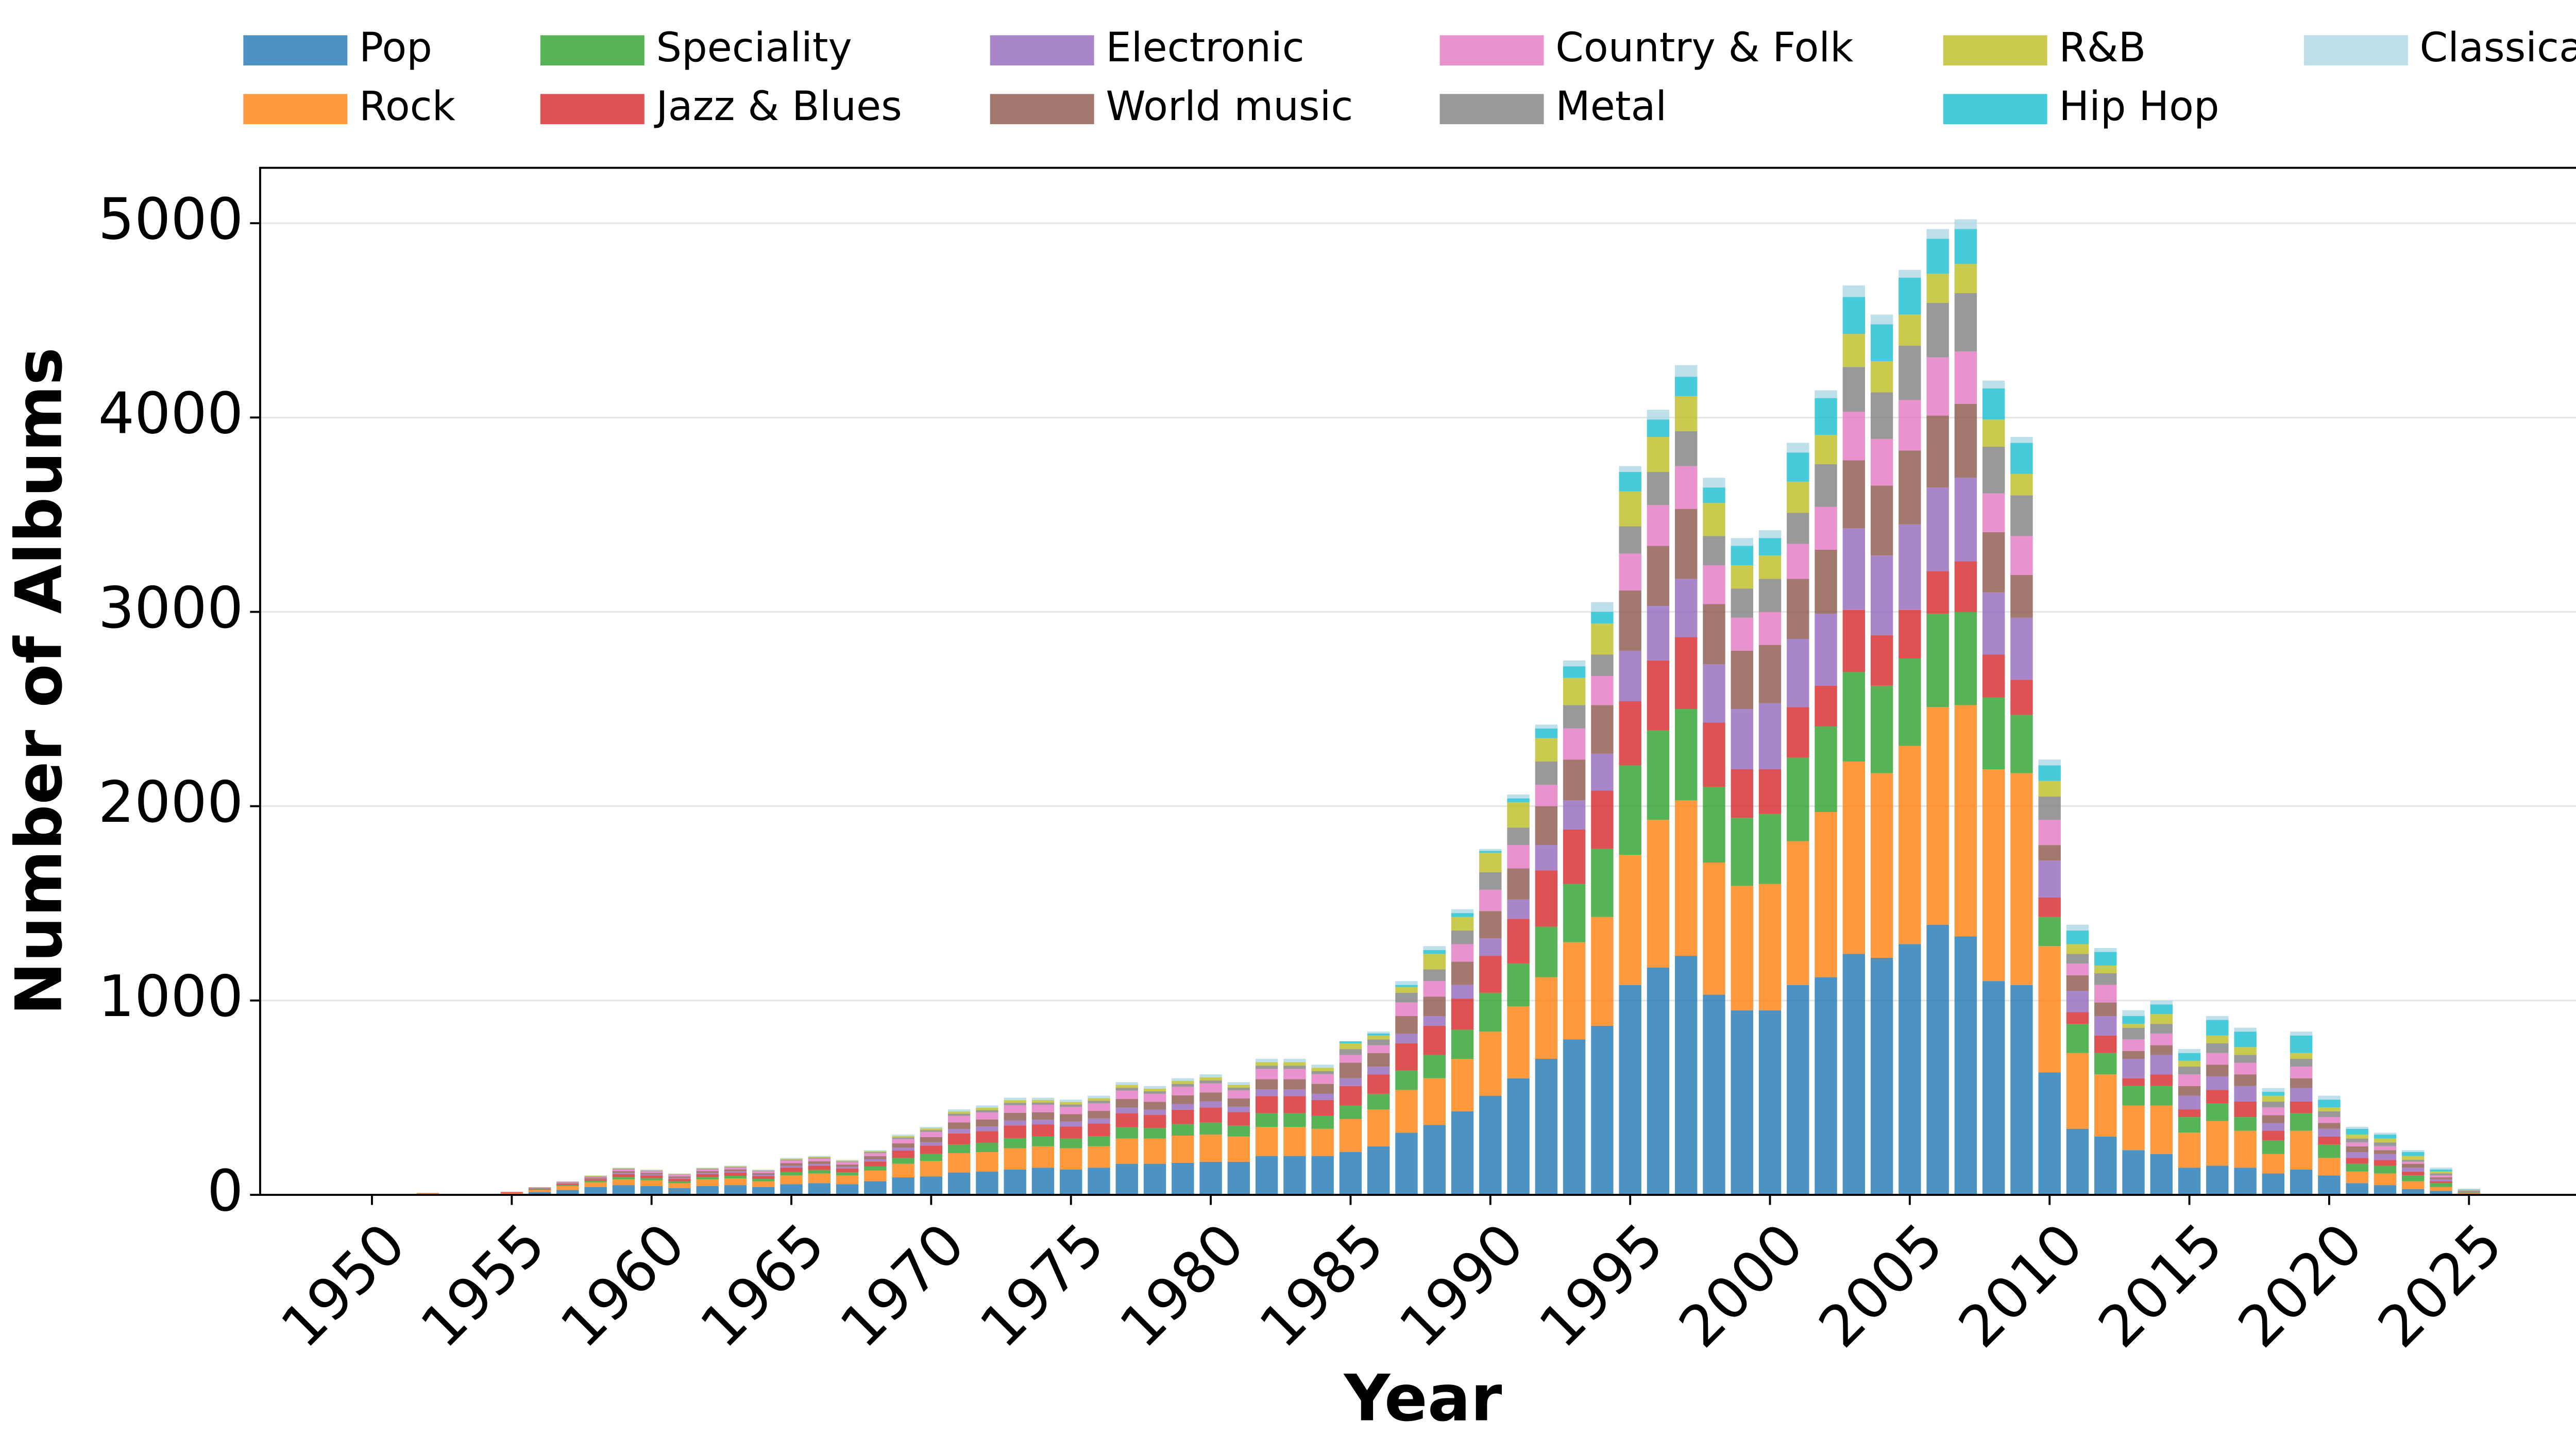  Describe the element at coordinates (2498, 47) in the screenshot. I see `legend-label: Classical` at that location.